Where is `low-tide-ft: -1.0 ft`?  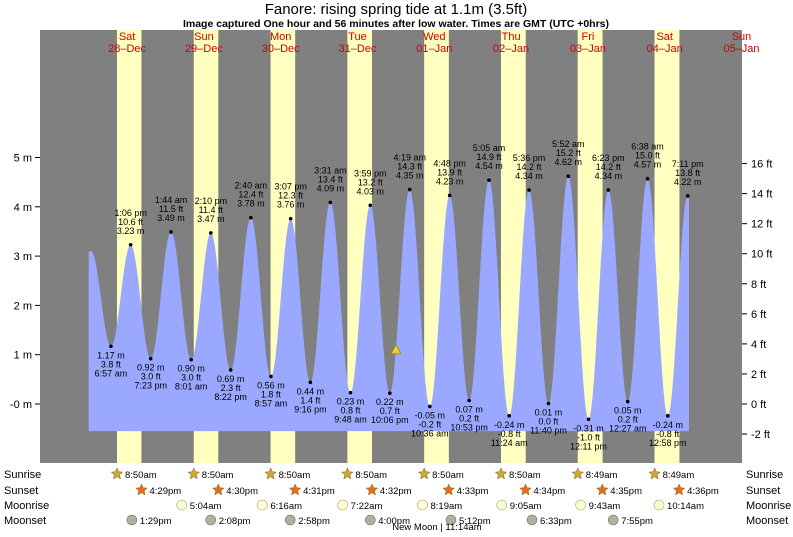
low-tide-ft: -1.0 ft is located at coordinates (589, 437).